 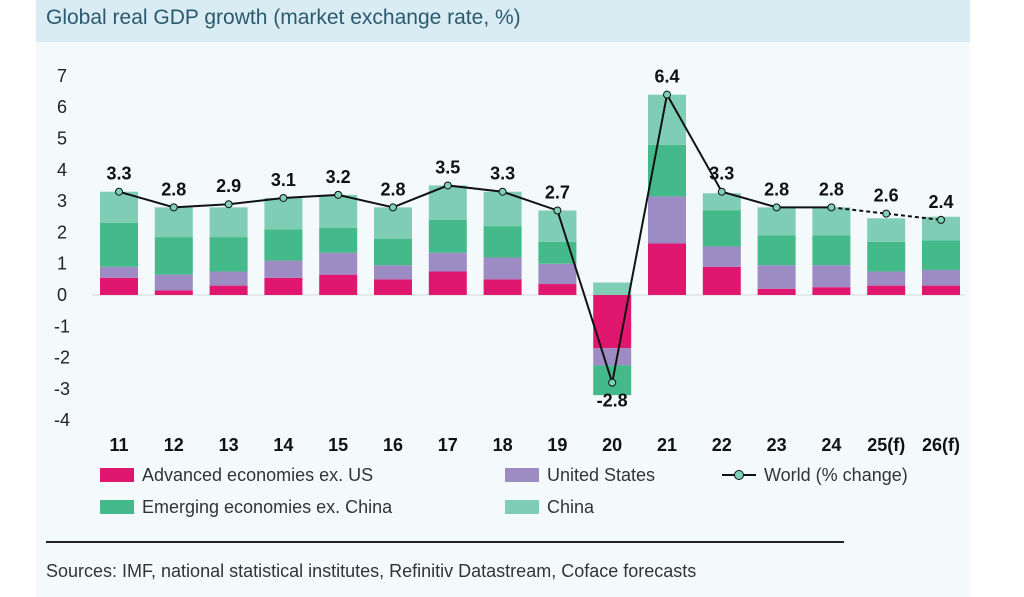 I want to click on legend-swatch-advanced, so click(x=117, y=475).